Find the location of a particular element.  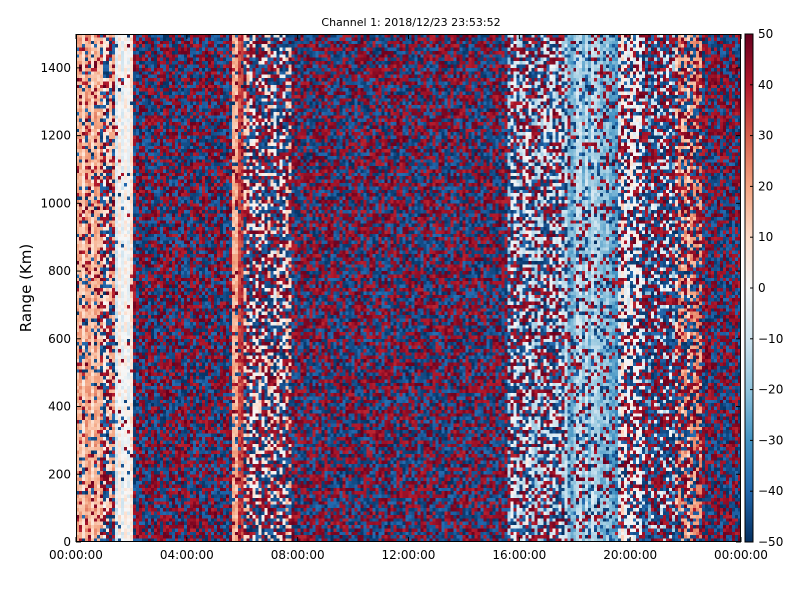

chart-title: Channel 1: 2018/12/23 23:53:52 is located at coordinates (410, 22).